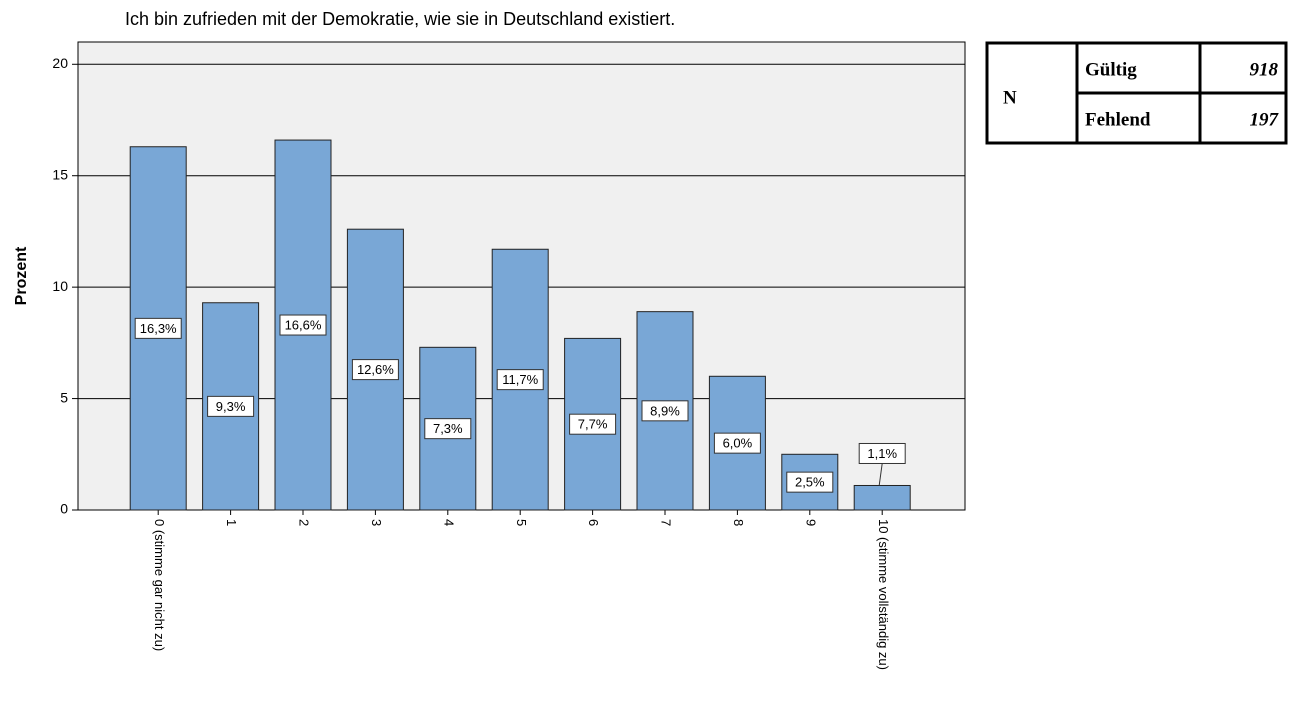 The height and width of the screenshot is (717, 1294). I want to click on data-label: 7,3%, so click(448, 428).